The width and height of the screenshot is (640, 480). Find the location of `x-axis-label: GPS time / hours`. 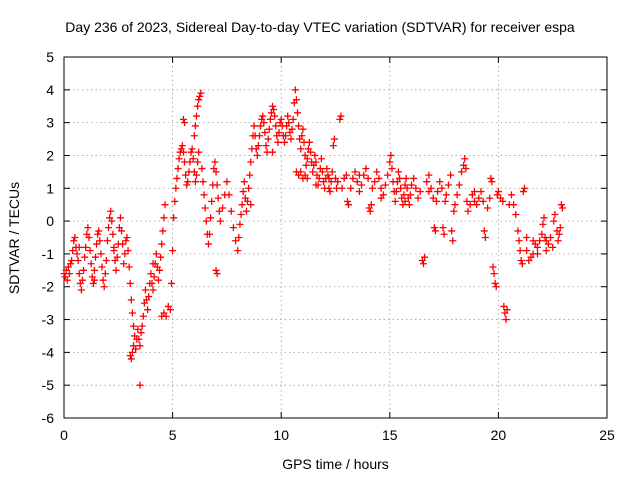

x-axis-label: GPS time / hours is located at coordinates (335, 464).